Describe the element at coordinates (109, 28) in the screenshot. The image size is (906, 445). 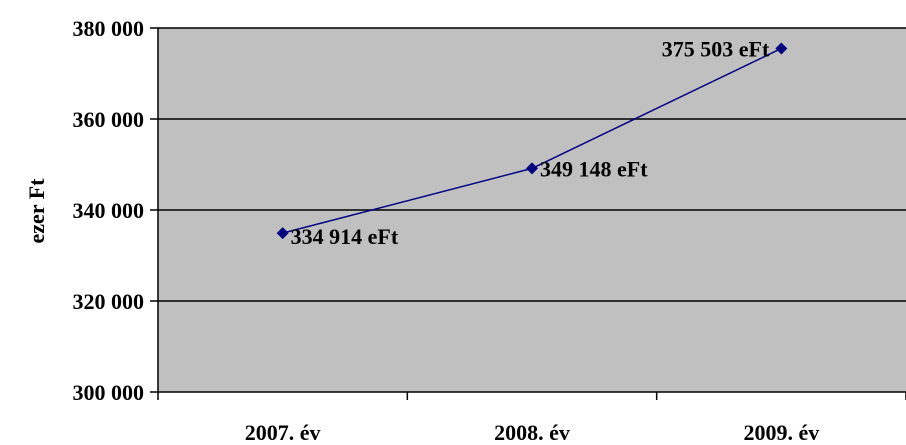
I see `y-tick-label: 380 000` at that location.